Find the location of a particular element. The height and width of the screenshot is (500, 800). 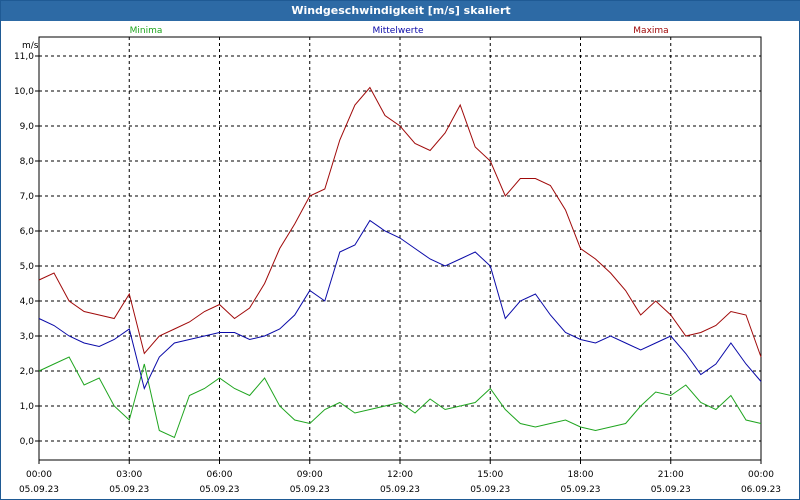

x-tick-time-label: 03:00 is located at coordinates (129, 475).